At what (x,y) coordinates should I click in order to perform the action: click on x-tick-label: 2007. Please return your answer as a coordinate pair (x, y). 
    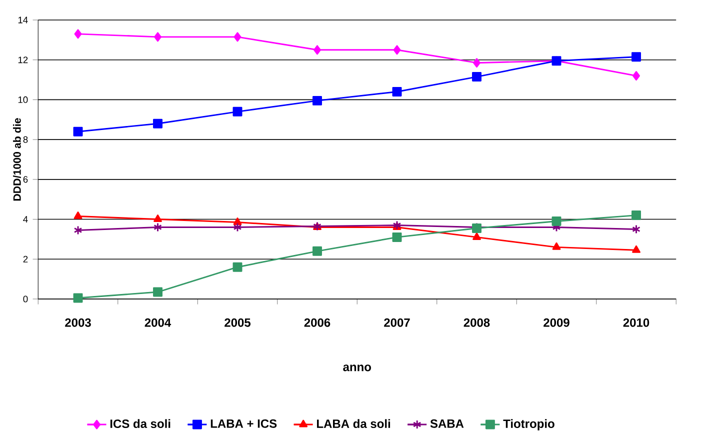
    Looking at the image, I should click on (397, 322).